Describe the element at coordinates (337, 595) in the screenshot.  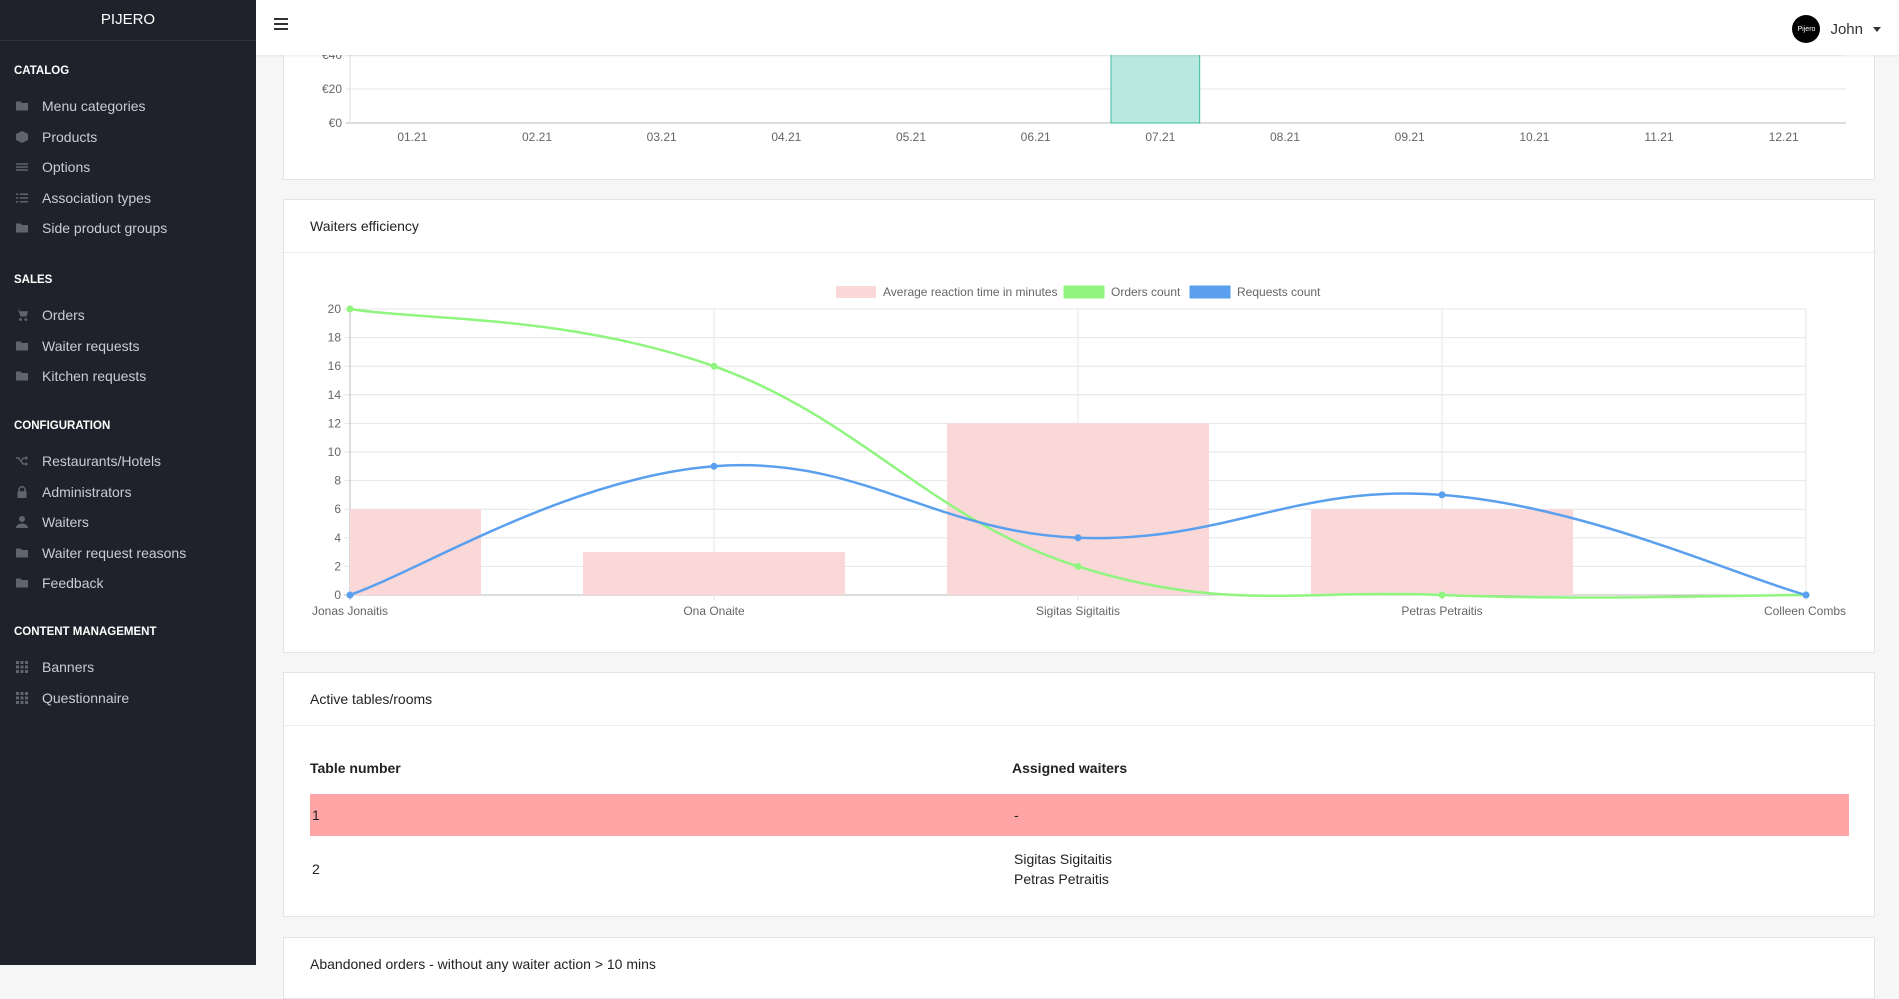
I see `y-tick-label: 0` at that location.